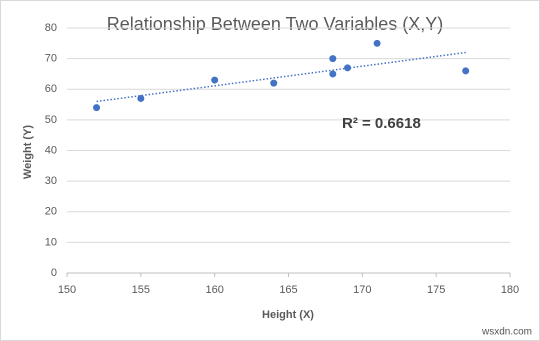 This screenshot has width=540, height=341. What do you see at coordinates (281, 77) in the screenshot?
I see `trendline` at bounding box center [281, 77].